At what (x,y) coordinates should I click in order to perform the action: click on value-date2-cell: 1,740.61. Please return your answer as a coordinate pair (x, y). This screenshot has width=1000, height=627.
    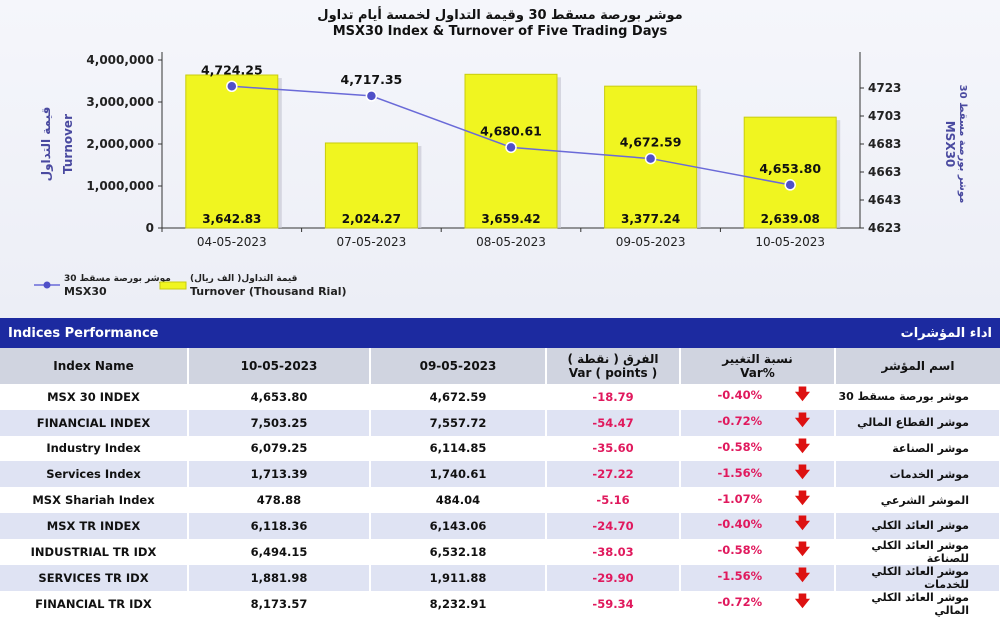
    Looking at the image, I should click on (458, 474).